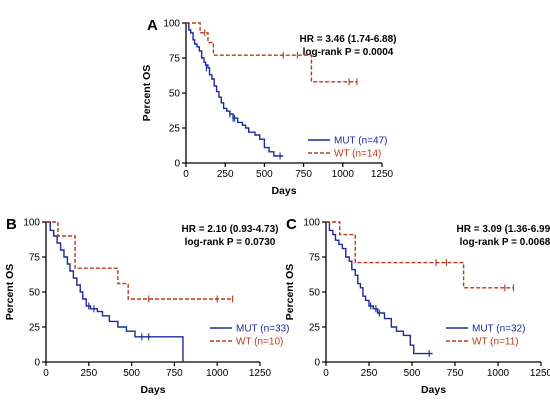 Image resolution: width=550 pixels, height=407 pixels. What do you see at coordinates (11, 224) in the screenshot?
I see `panel-letter: B` at bounding box center [11, 224].